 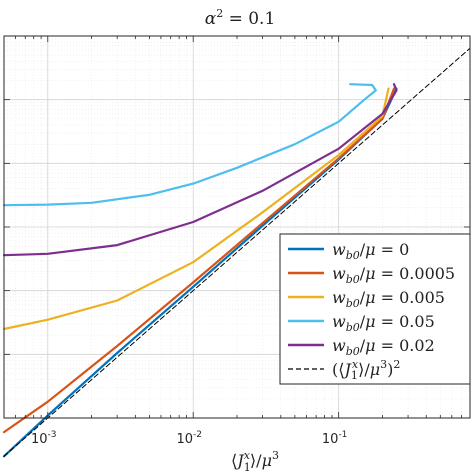 I want to click on legend-label-2: wb0/μ = 0.005, so click(x=388, y=299).